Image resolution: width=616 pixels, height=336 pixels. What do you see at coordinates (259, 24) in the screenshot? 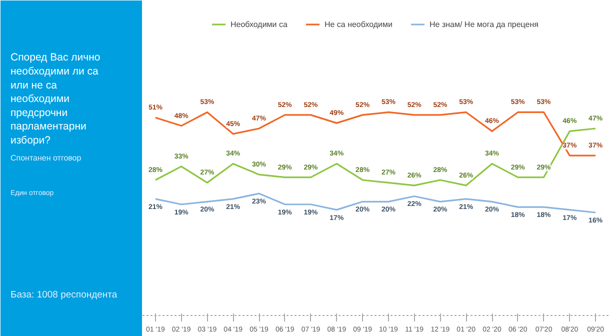
I see `legend-label: Необходими са` at bounding box center [259, 24].